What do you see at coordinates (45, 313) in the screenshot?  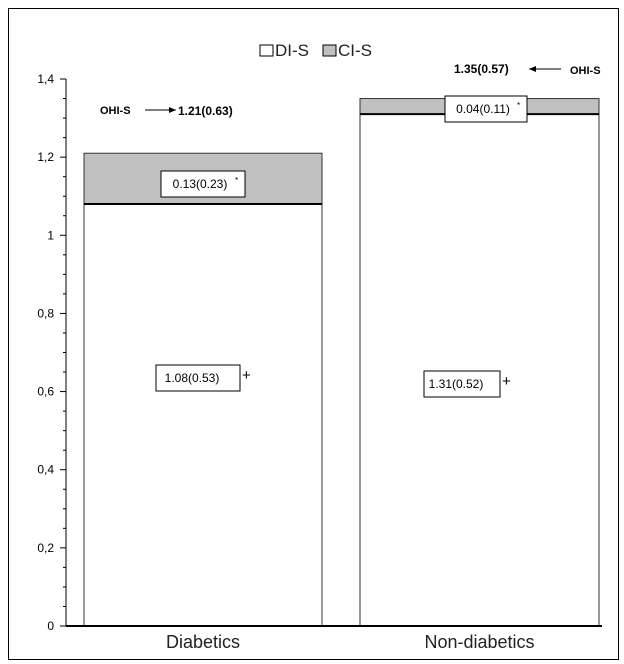 I see `y-tick-label: 0,8` at bounding box center [45, 313].